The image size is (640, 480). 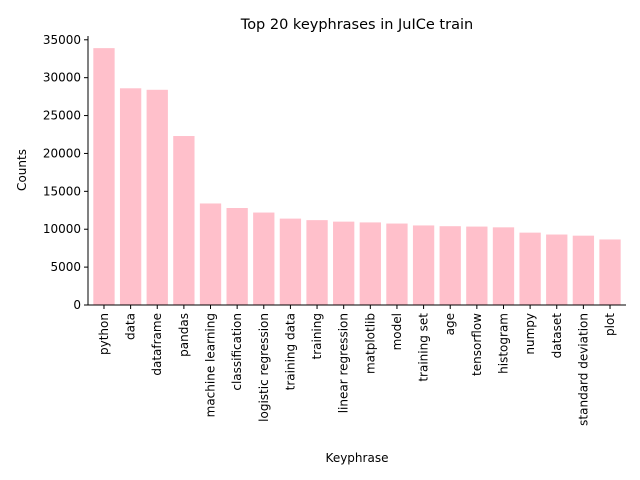 What do you see at coordinates (356, 25) in the screenshot?
I see `chart-title: Top 20 keyphrases in JuICe train` at bounding box center [356, 25].